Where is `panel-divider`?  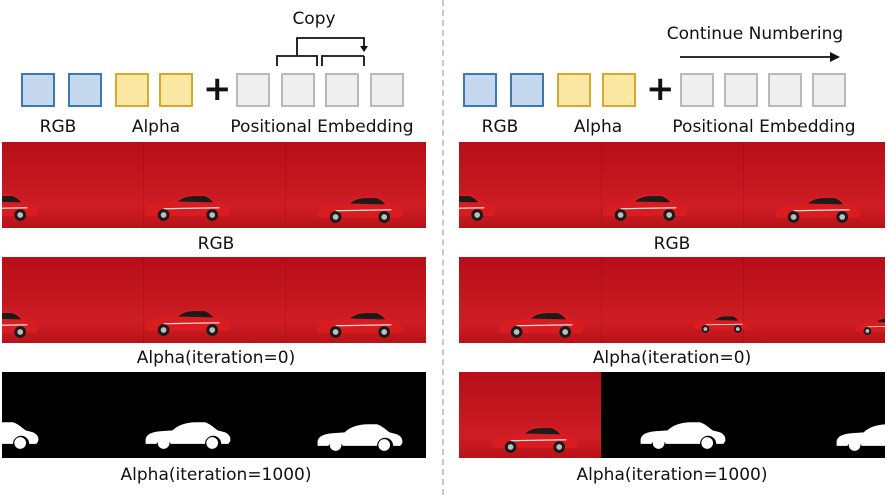 panel-divider is located at coordinates (443, 247).